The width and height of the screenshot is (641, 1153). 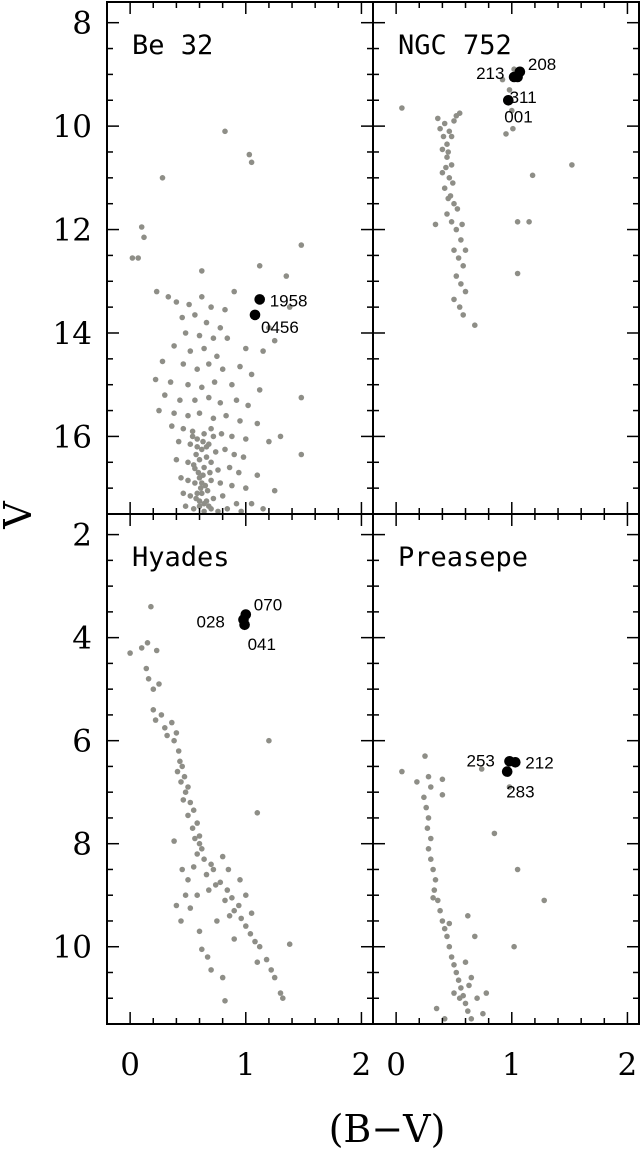 I want to click on red-giant-label: 212, so click(x=539, y=762).